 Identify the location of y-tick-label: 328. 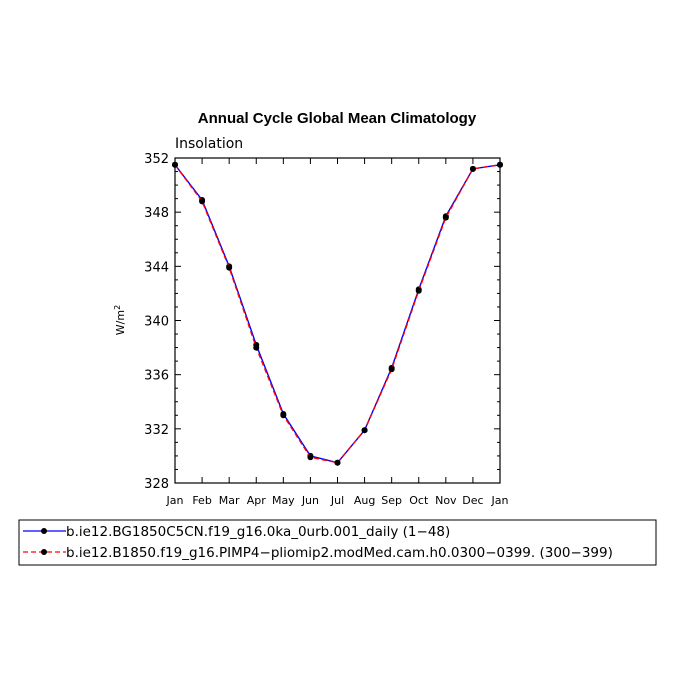
(156, 484).